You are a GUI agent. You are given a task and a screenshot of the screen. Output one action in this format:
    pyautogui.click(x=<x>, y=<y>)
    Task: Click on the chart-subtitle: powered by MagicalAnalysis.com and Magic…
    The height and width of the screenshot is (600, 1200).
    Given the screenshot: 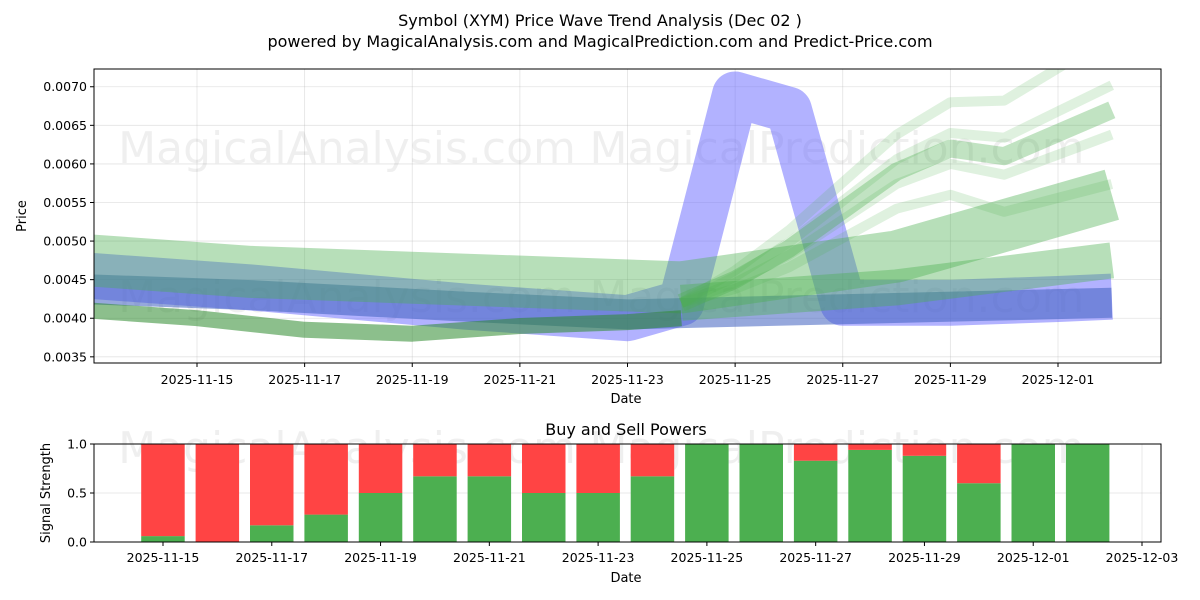 What is the action you would take?
    pyautogui.click(x=599, y=41)
    